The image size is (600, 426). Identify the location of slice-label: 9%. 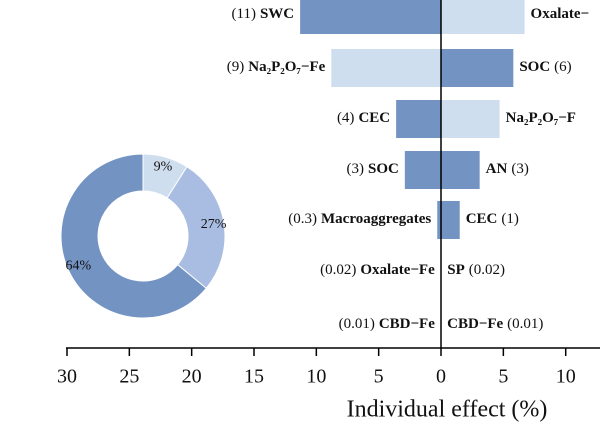
(163, 167).